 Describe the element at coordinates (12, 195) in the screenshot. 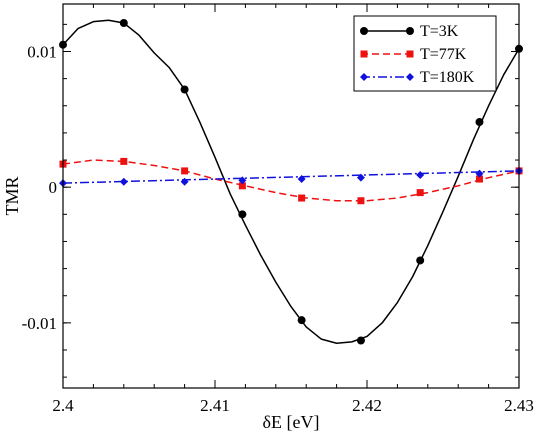

I see `y-axis-label: TMR` at that location.